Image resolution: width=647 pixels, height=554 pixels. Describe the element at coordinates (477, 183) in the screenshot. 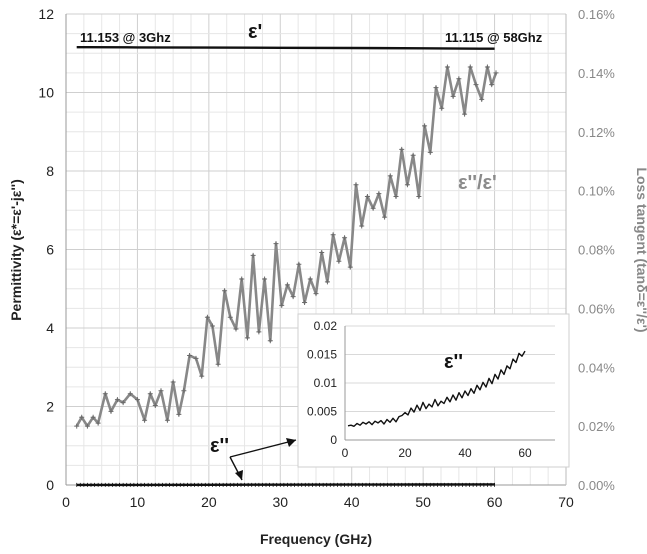

I see `loss-tangent-label: ε''/ε'` at that location.